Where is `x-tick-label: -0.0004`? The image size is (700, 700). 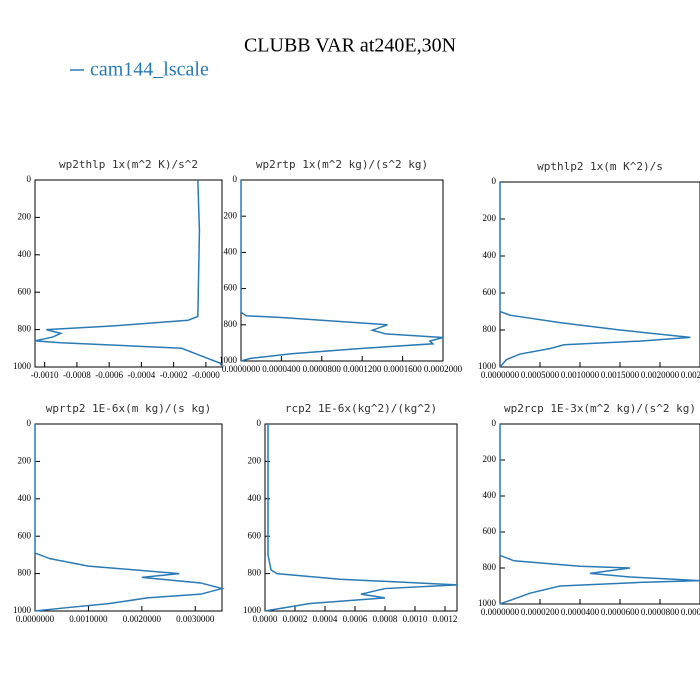 x-tick-label: -0.0004 is located at coordinates (142, 375).